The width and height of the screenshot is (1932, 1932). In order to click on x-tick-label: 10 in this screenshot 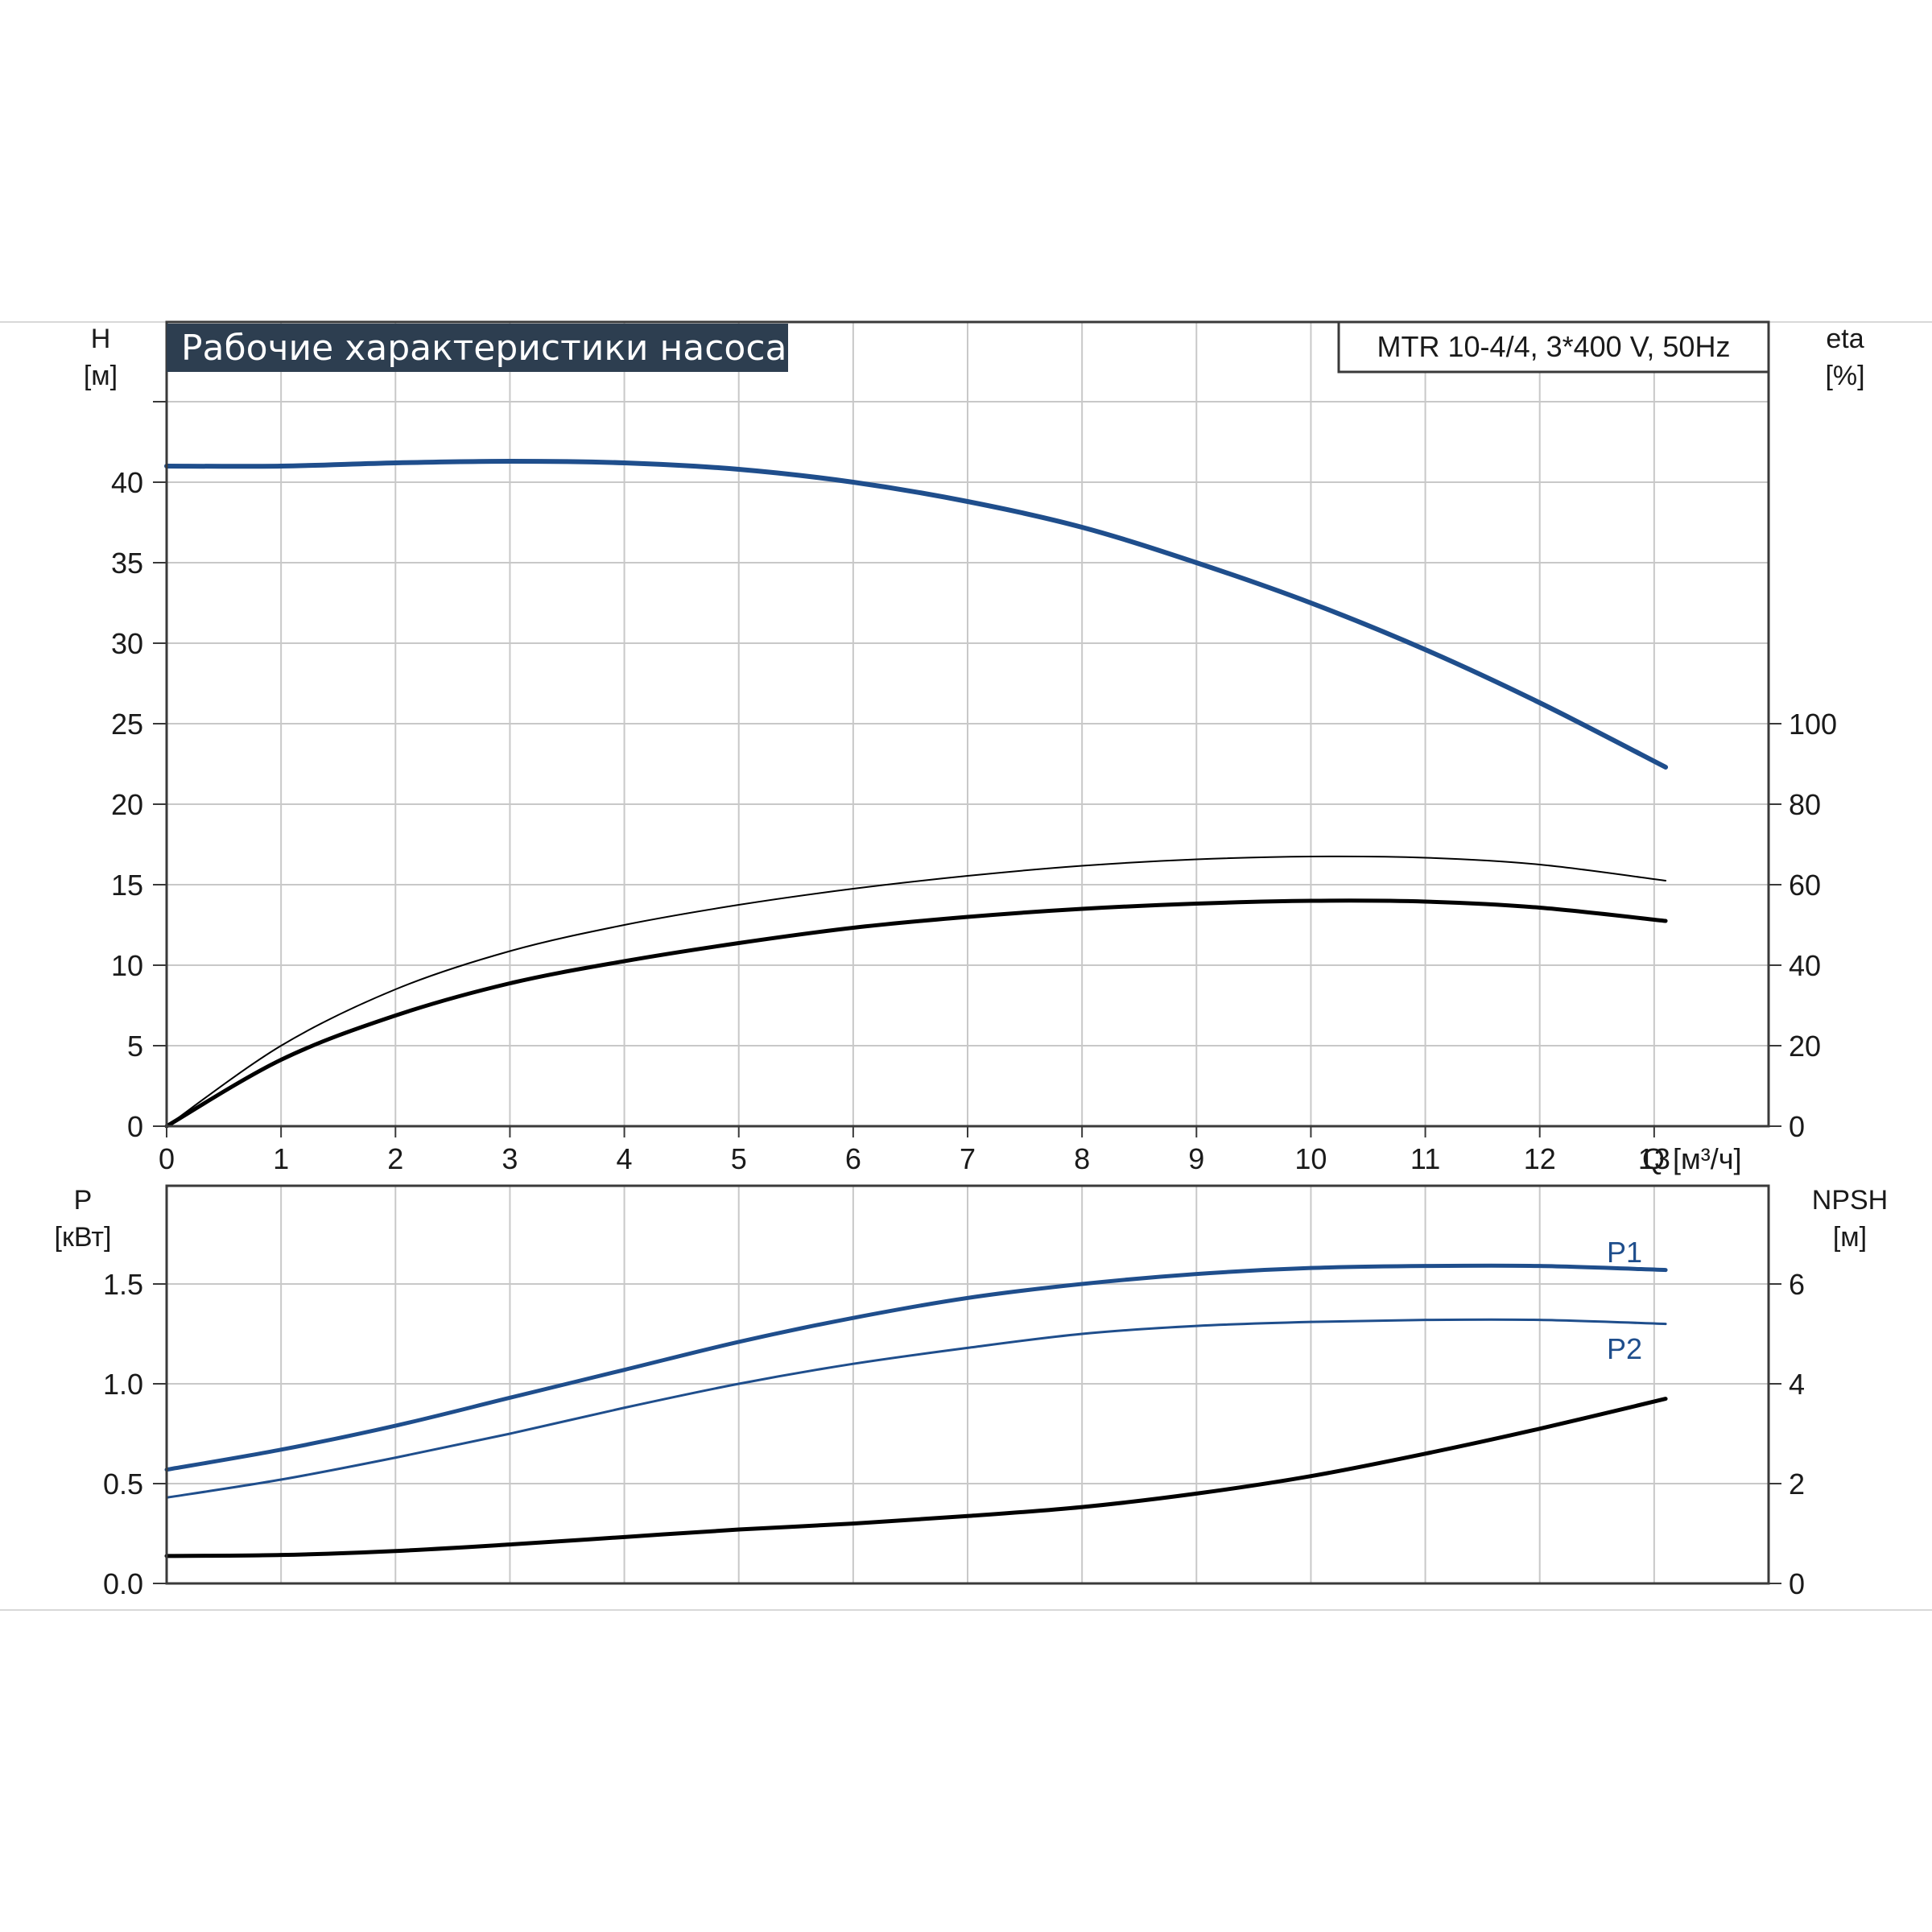, I will do `click(1310, 1158)`.